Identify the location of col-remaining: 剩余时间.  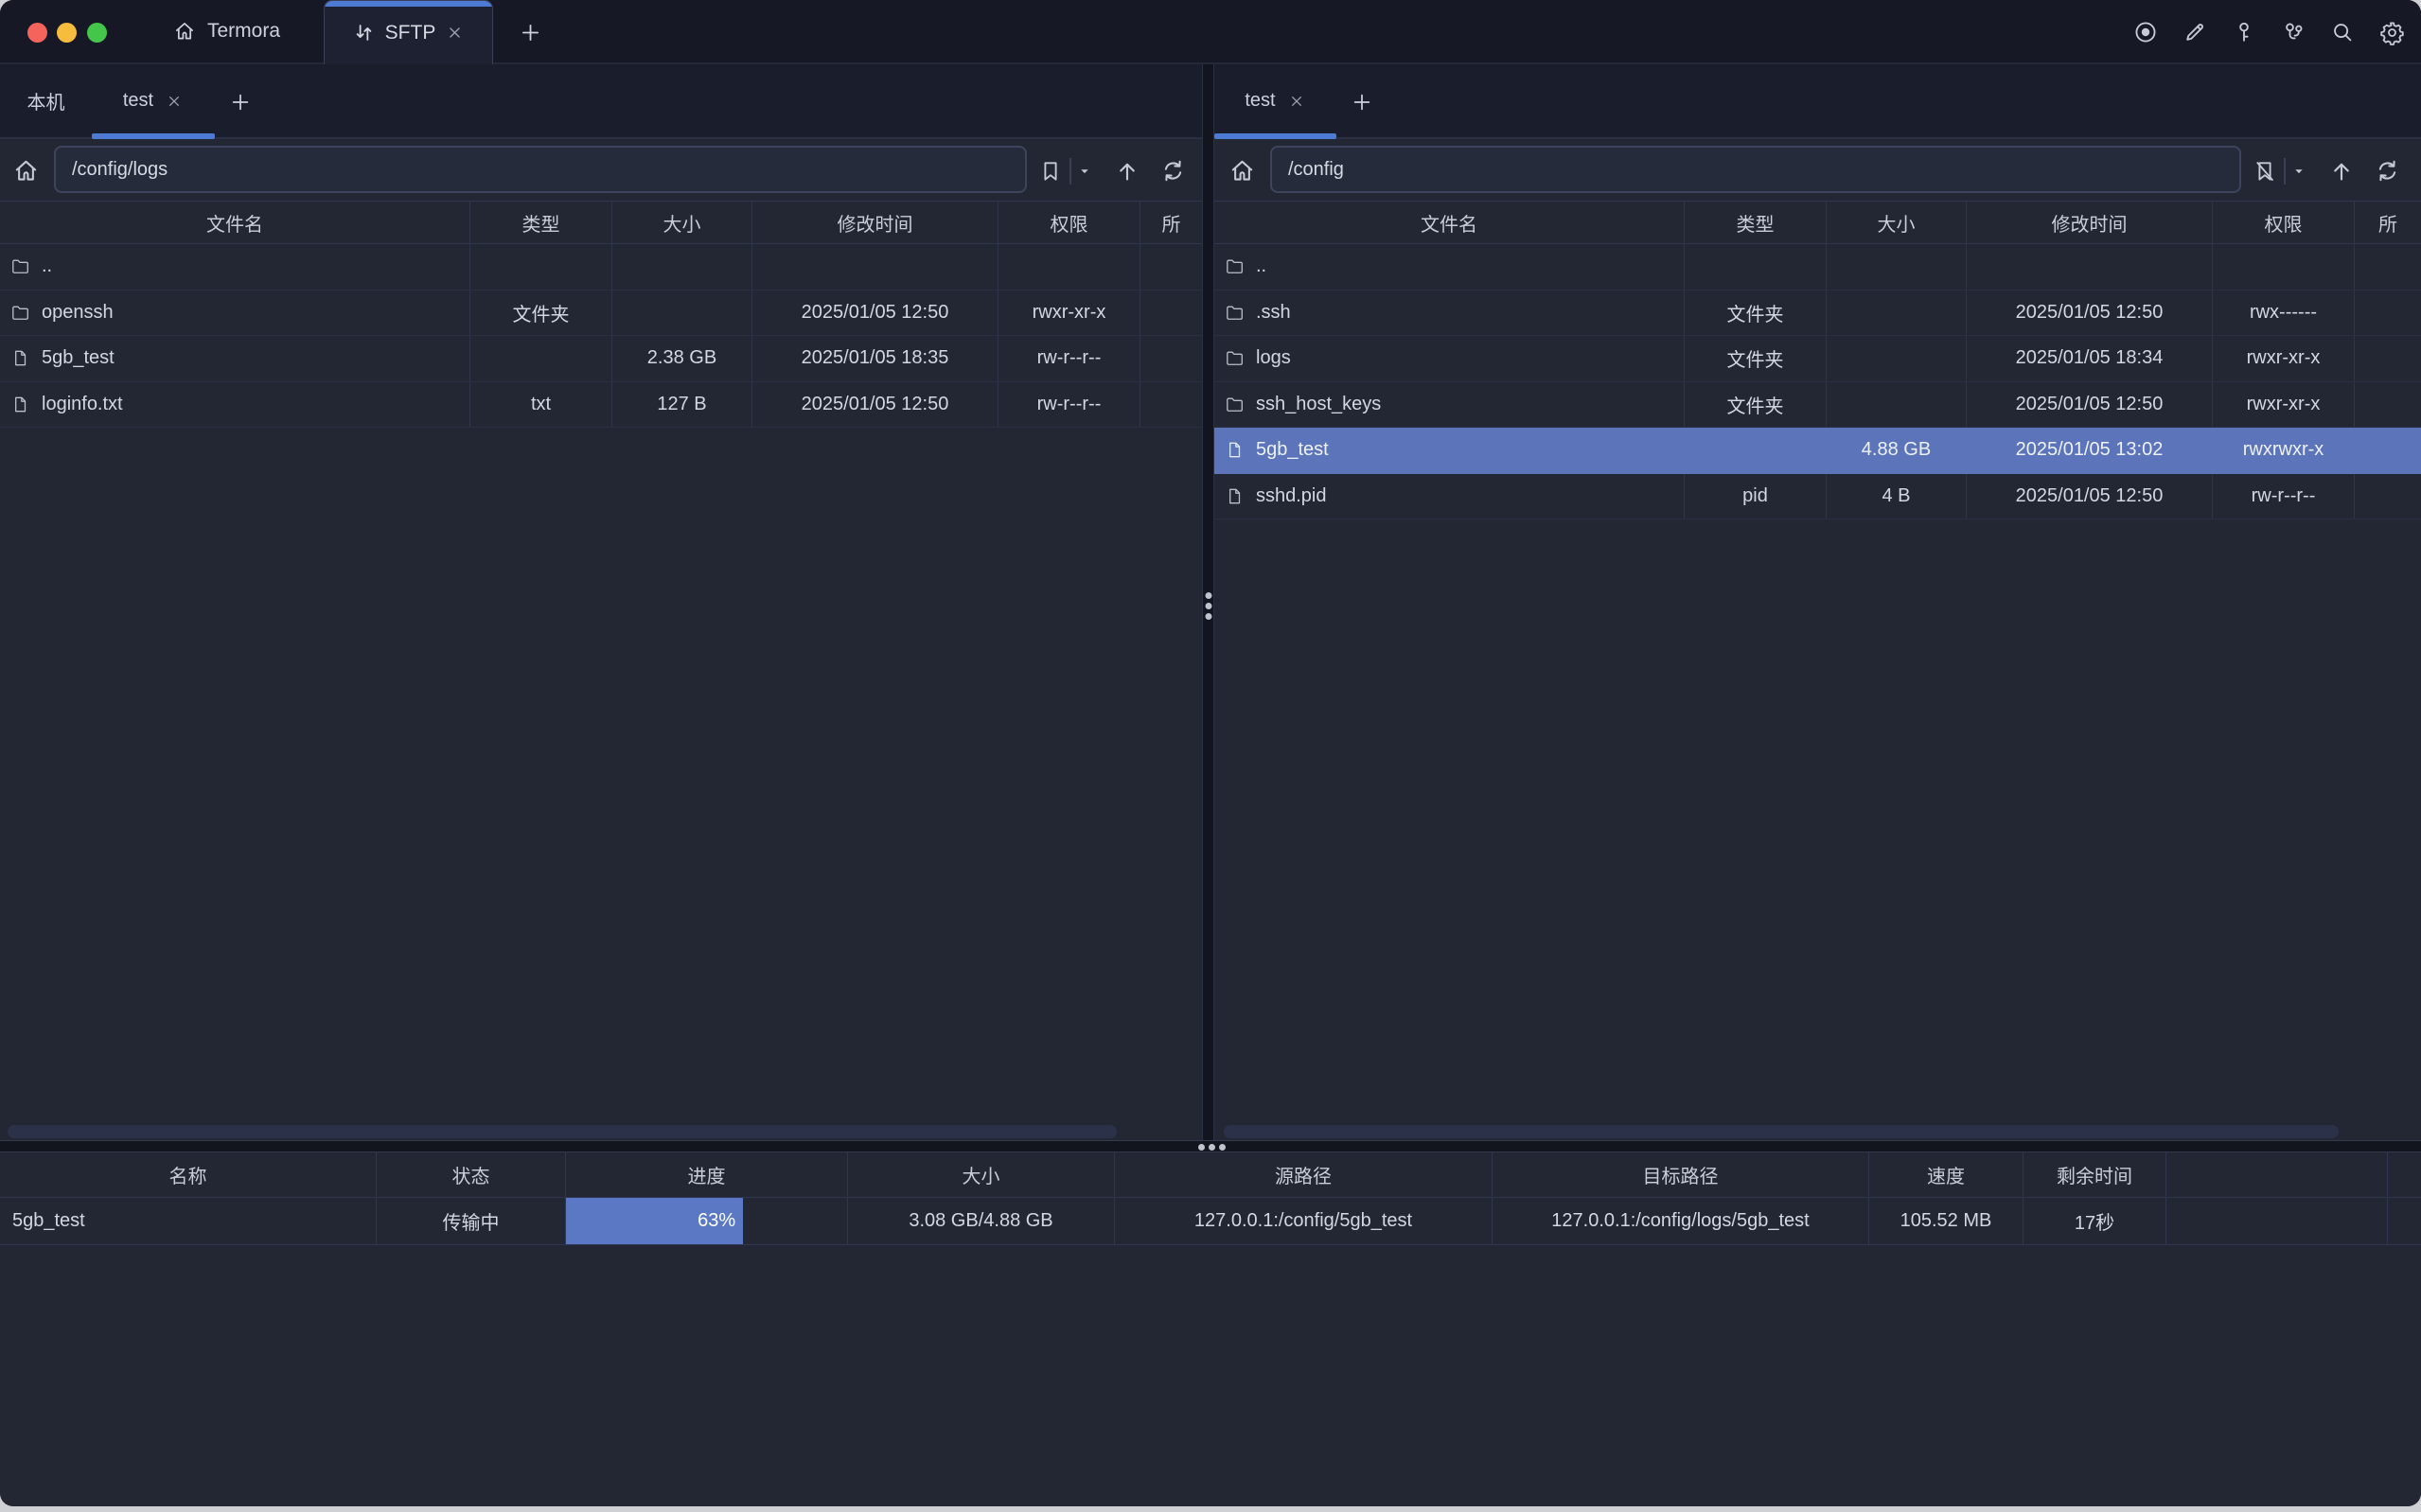
(2094, 1174).